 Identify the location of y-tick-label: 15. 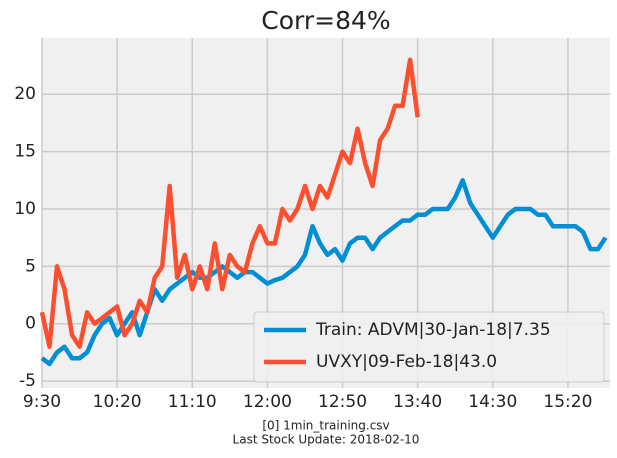
(25, 152).